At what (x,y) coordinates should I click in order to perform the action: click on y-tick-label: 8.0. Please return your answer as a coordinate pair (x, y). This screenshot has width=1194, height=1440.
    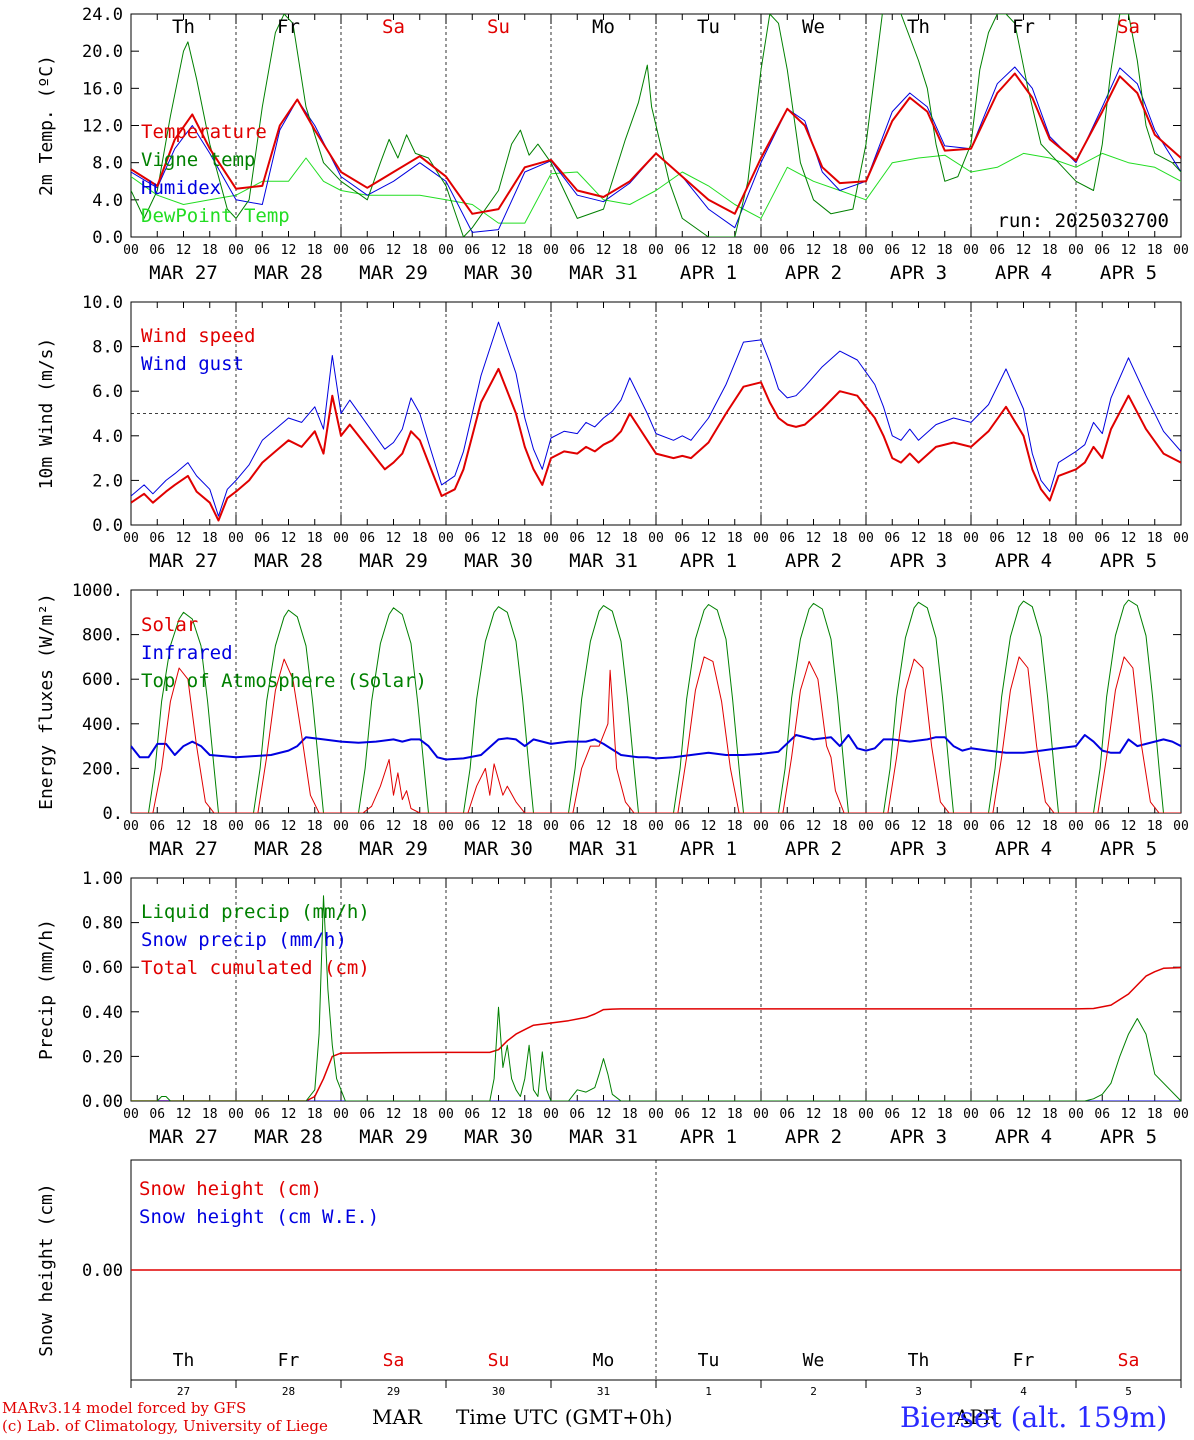
    Looking at the image, I should click on (107, 164).